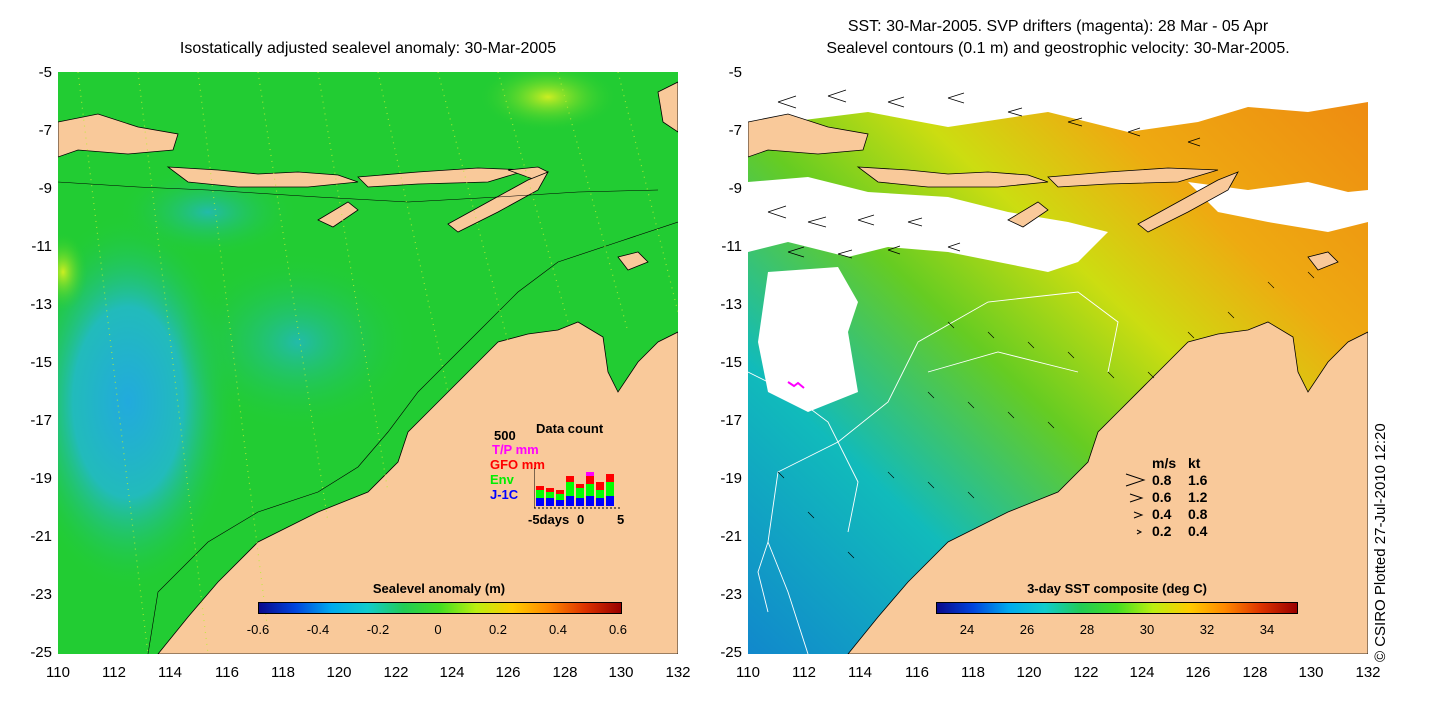 The width and height of the screenshot is (1440, 720). I want to click on colorbar-tick: 26, so click(1027, 629).